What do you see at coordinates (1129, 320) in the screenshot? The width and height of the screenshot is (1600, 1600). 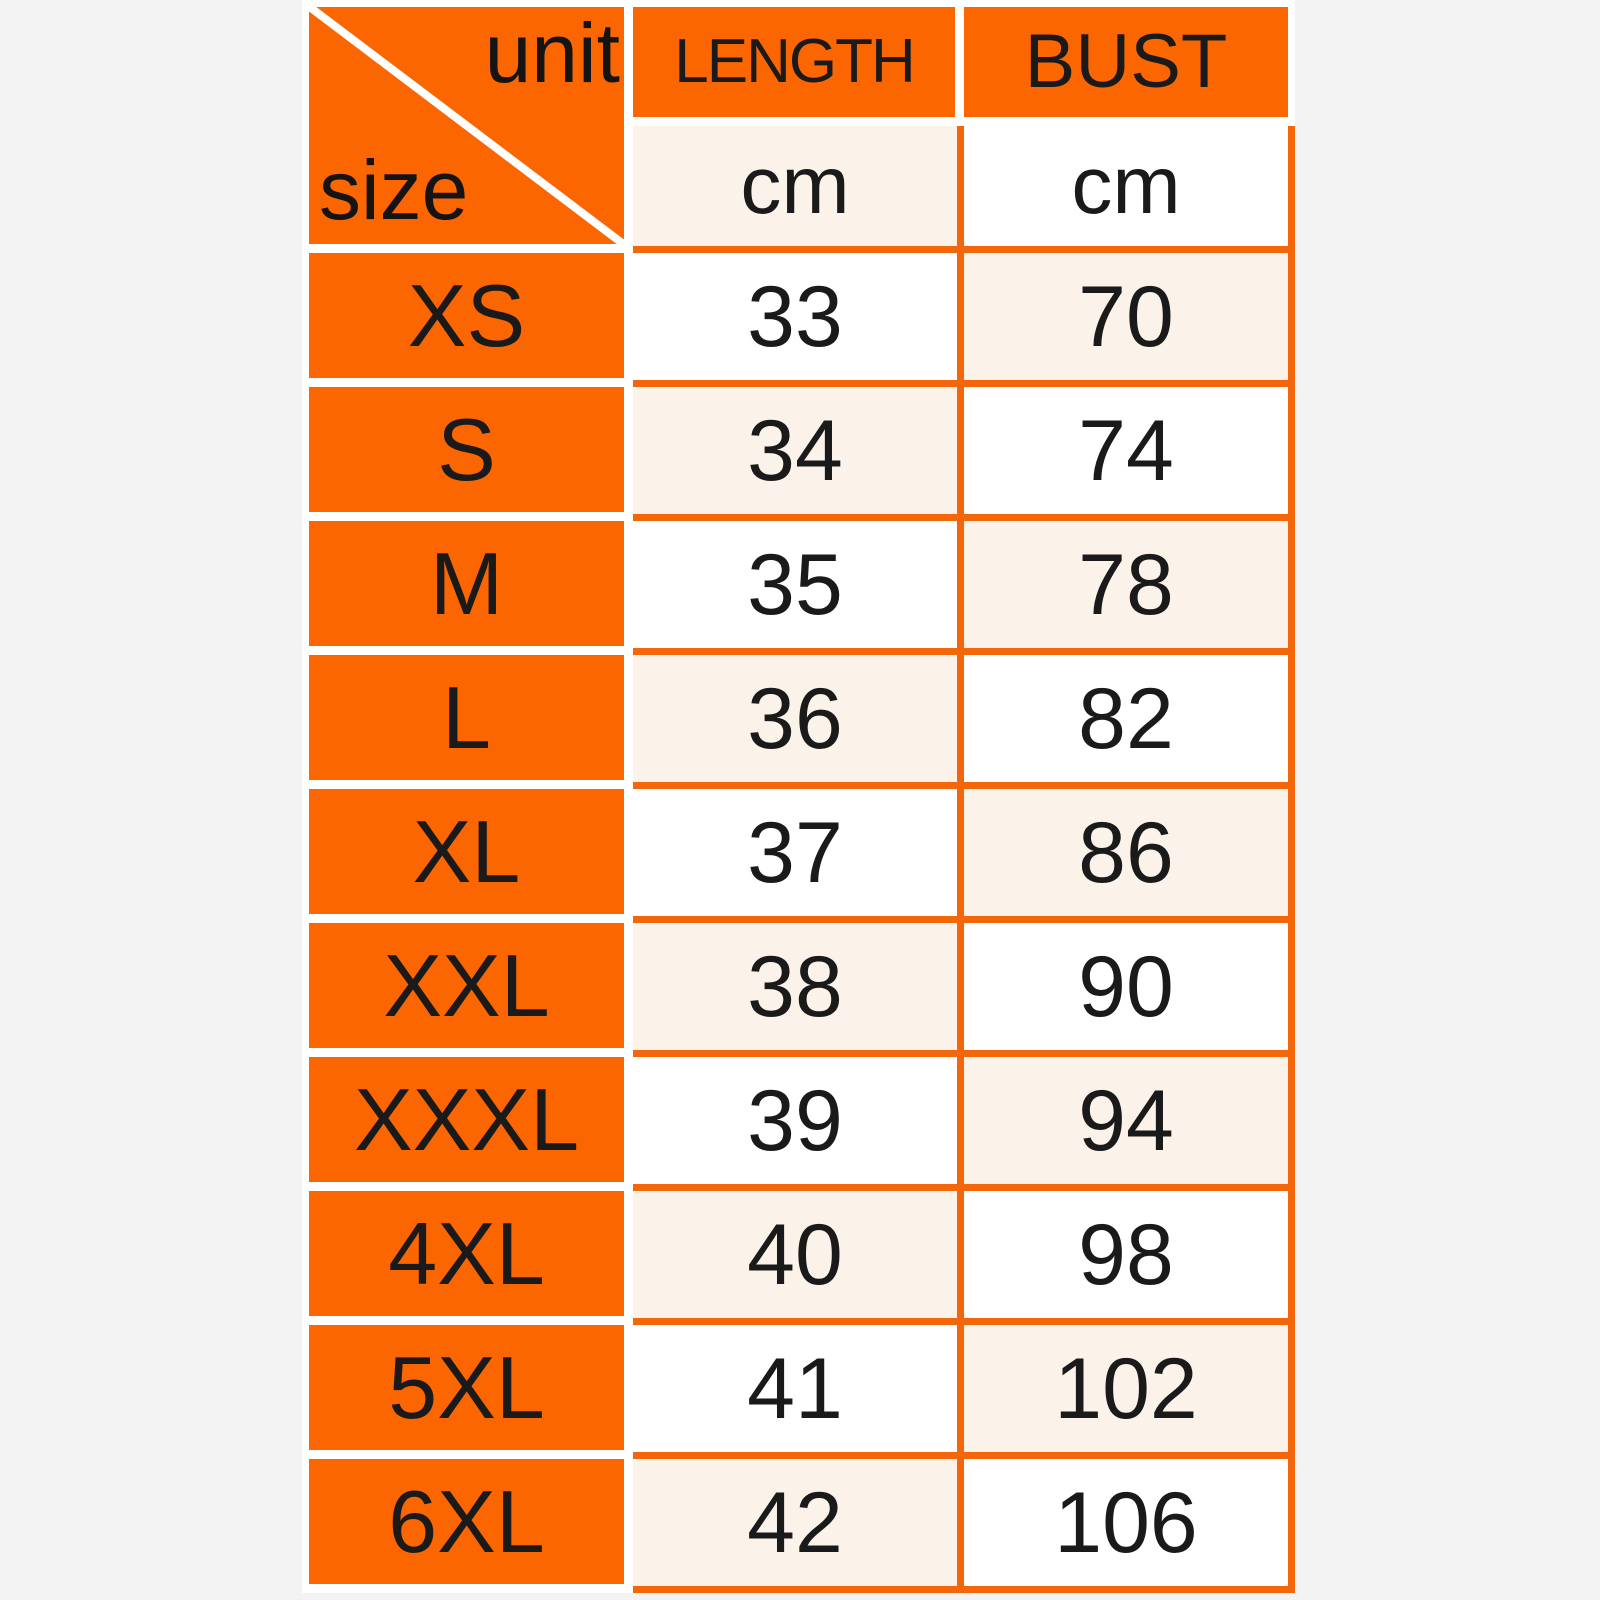 I see `bust-value-xs: 70` at bounding box center [1129, 320].